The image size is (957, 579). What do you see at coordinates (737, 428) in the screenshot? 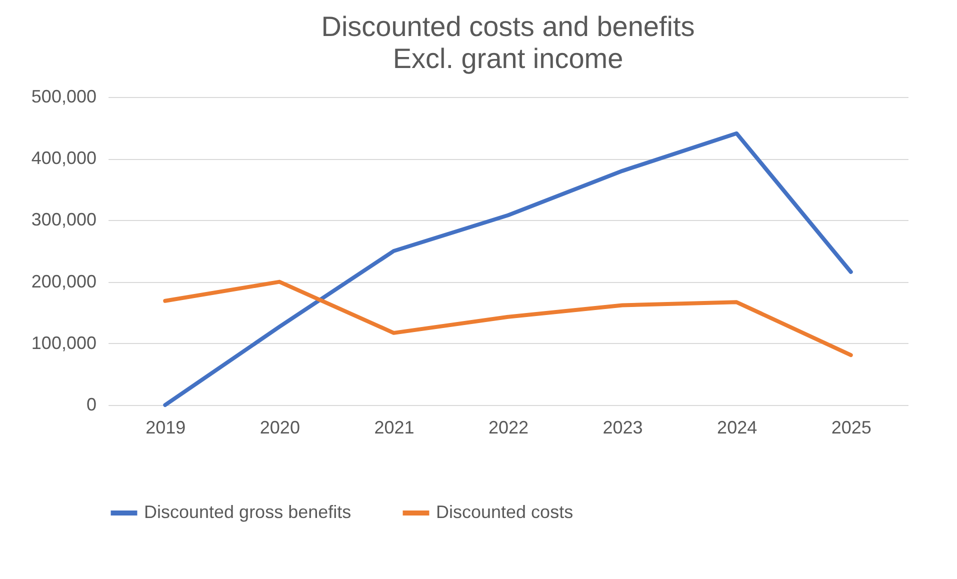
I see `x-tick-label: 2024` at bounding box center [737, 428].